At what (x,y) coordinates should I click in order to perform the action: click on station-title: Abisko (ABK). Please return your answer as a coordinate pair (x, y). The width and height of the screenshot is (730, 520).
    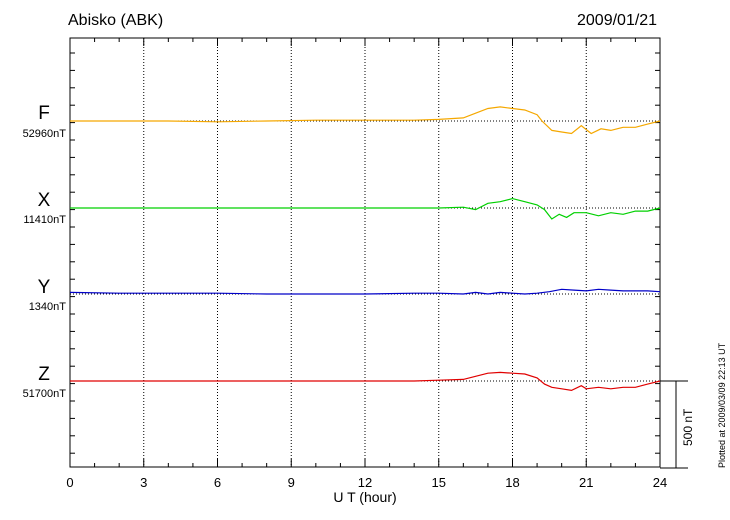
    Looking at the image, I should click on (116, 20).